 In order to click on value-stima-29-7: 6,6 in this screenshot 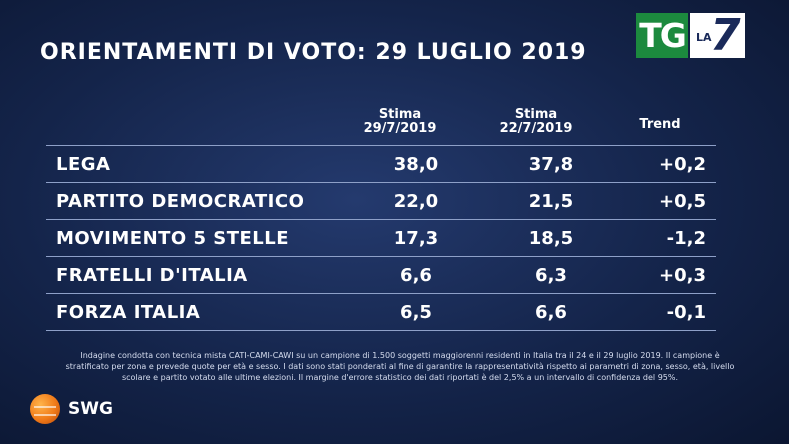, I will do `click(416, 275)`.